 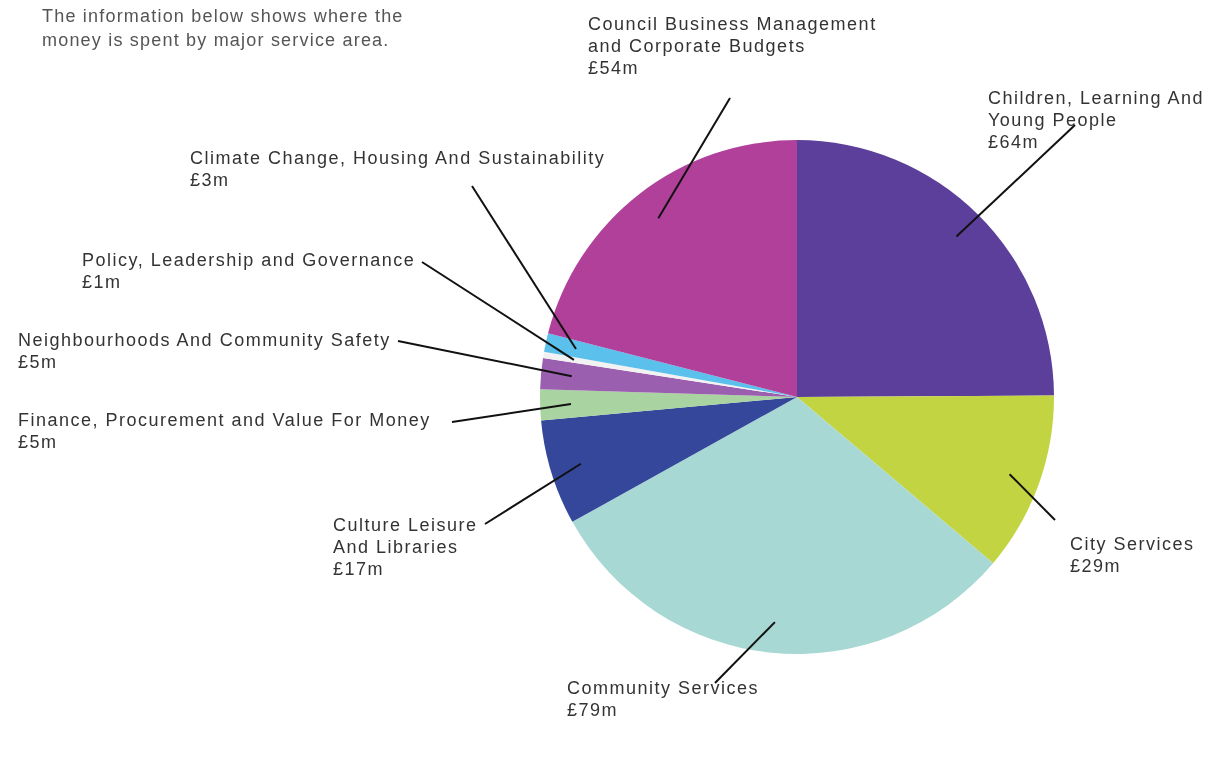 I want to click on chart-title: The information below shows where the money is spent by major service area., so click(x=223, y=28).